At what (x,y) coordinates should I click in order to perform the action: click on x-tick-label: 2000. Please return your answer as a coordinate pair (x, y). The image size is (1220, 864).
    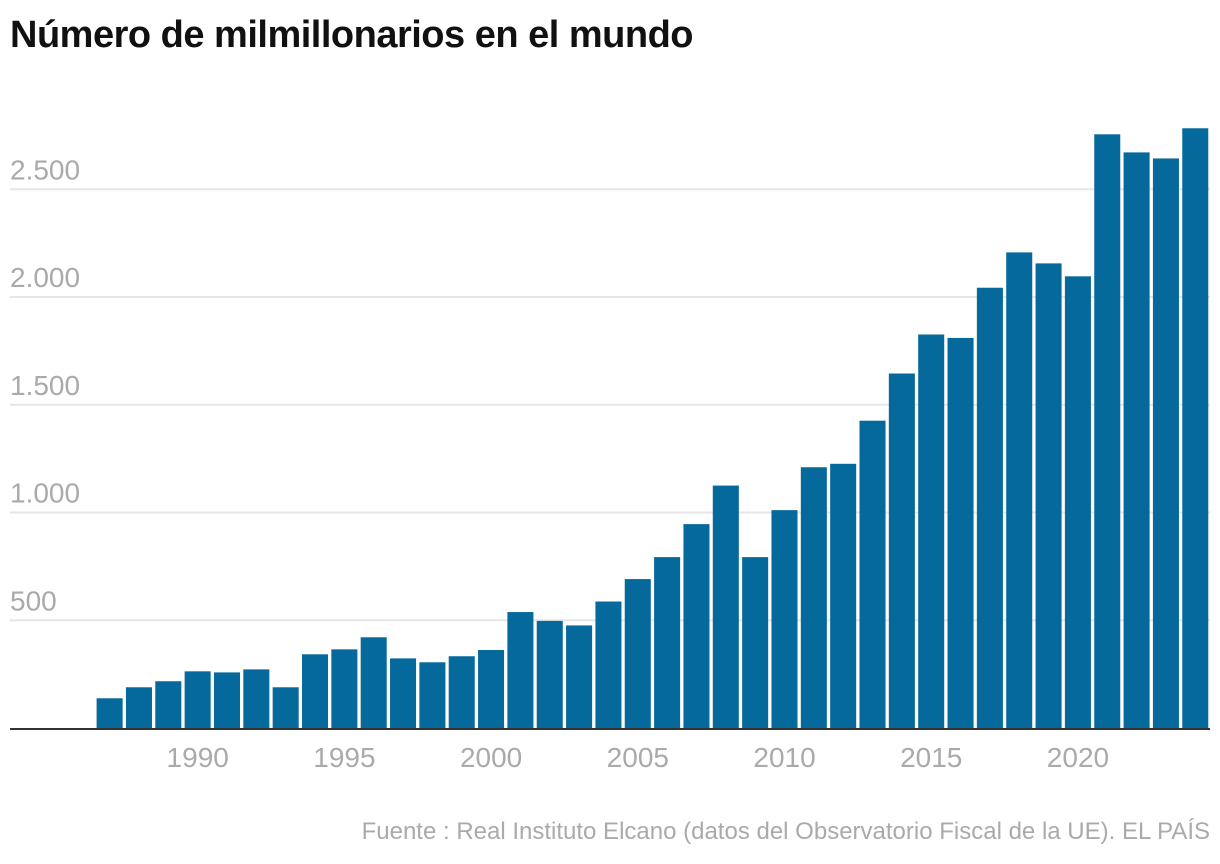
    Looking at the image, I should click on (491, 757).